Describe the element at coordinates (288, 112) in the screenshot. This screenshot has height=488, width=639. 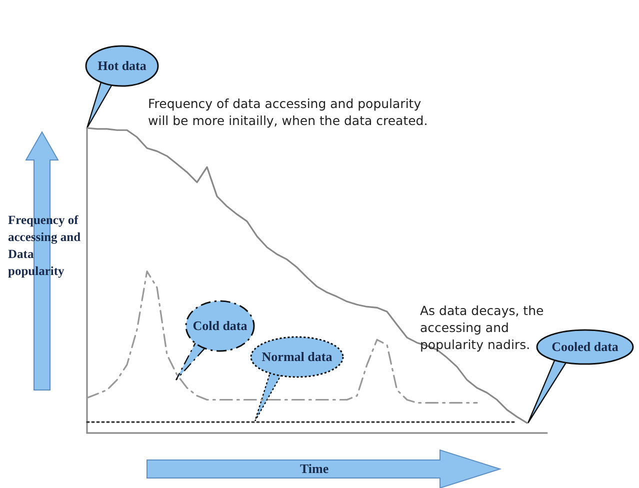
I see `annotation: Frequency of data accessing and popularity will be more initailly, when the data created.` at that location.